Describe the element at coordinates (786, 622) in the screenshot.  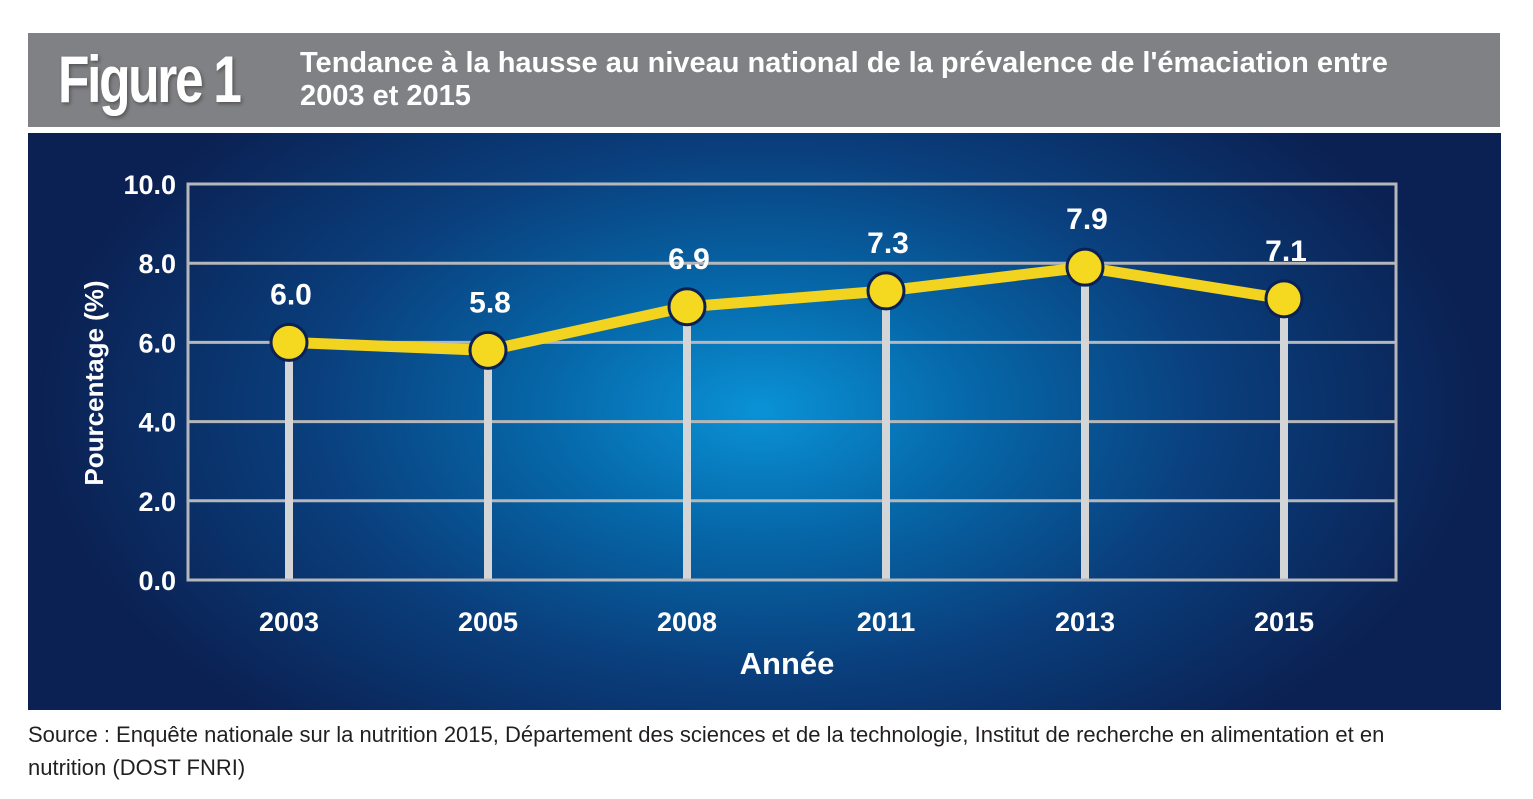
I see `x-tick-labels: 2003 2005 2008 2011 2013 2015` at that location.